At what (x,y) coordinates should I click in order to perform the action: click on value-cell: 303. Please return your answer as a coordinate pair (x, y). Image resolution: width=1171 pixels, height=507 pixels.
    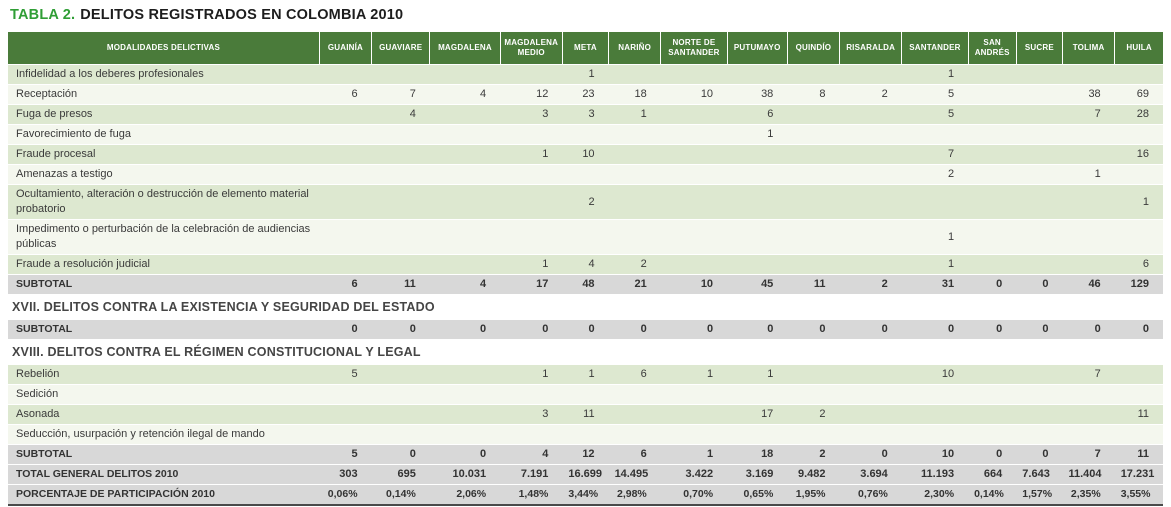
    Looking at the image, I should click on (345, 474).